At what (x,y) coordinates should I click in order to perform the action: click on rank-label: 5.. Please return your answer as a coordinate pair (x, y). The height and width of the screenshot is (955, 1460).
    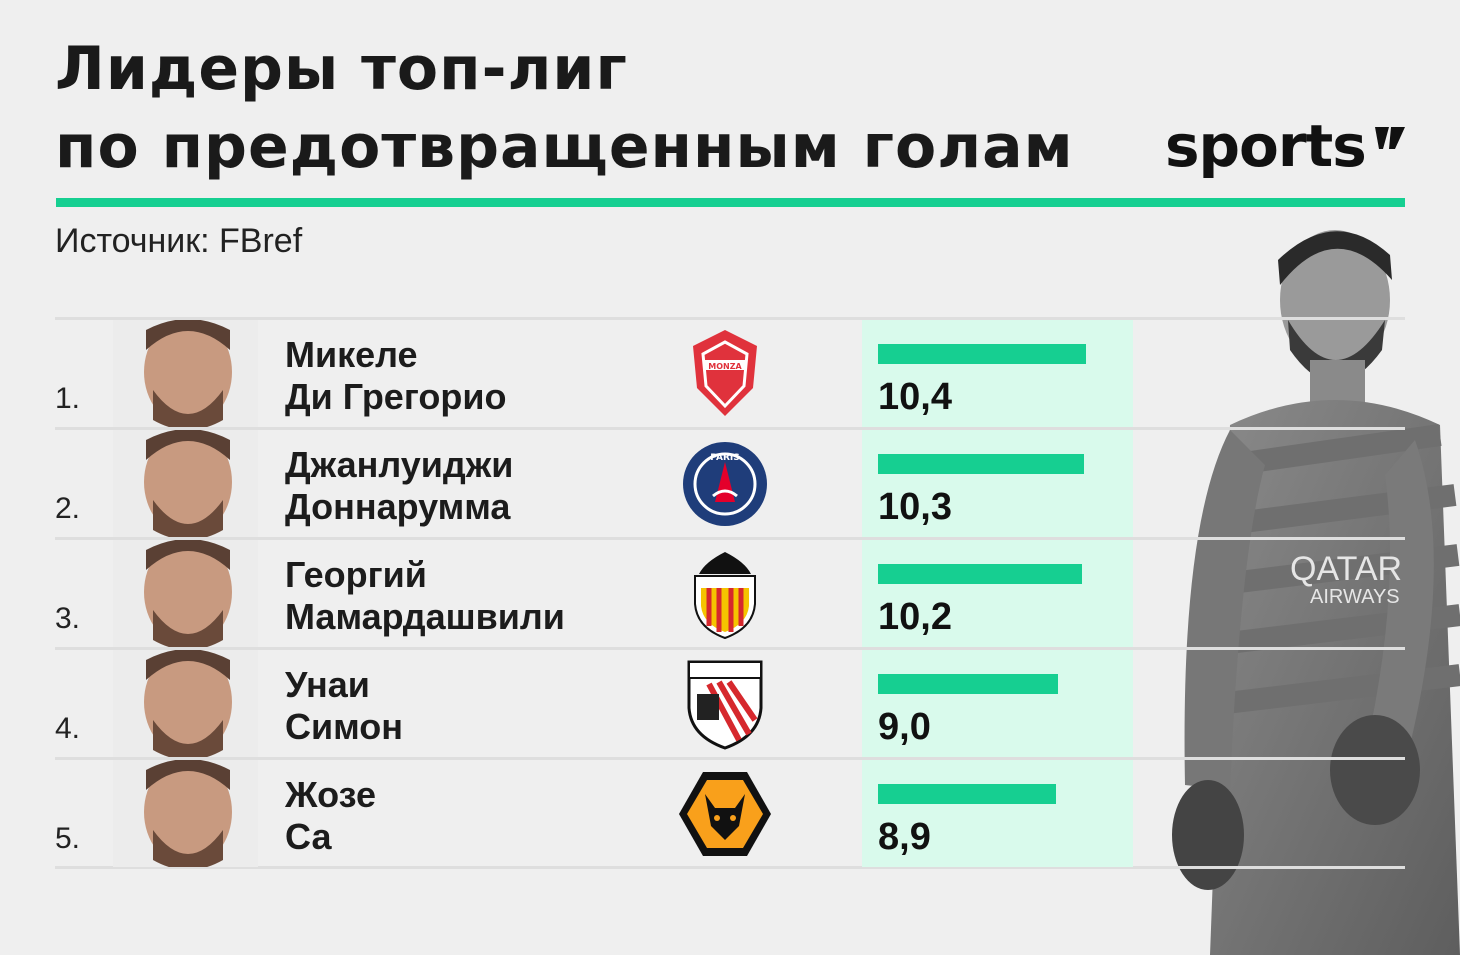
    Looking at the image, I should click on (68, 838).